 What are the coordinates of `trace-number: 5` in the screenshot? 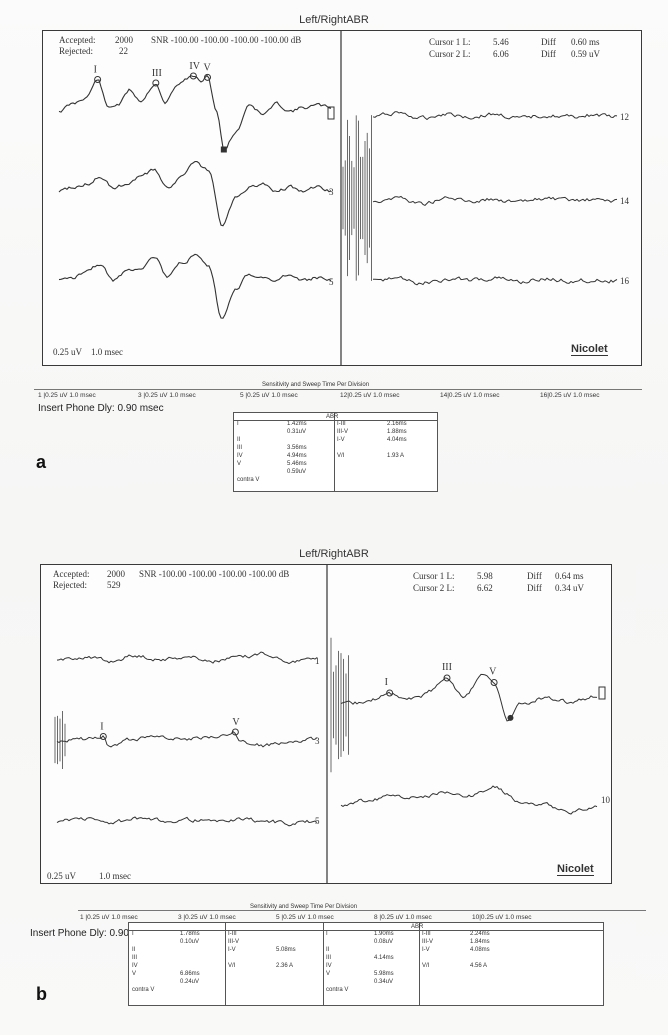 It's located at (317, 821).